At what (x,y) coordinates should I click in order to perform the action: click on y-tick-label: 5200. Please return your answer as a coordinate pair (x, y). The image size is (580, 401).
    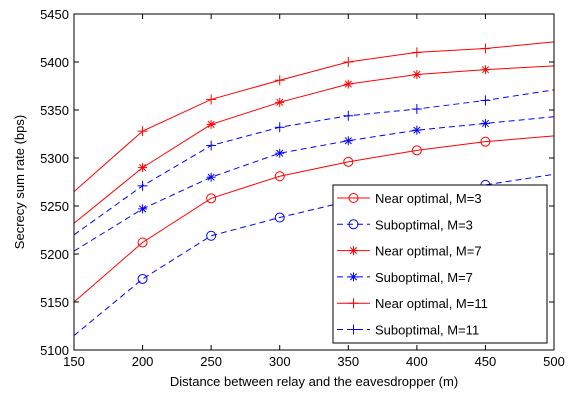
    Looking at the image, I should click on (54, 254).